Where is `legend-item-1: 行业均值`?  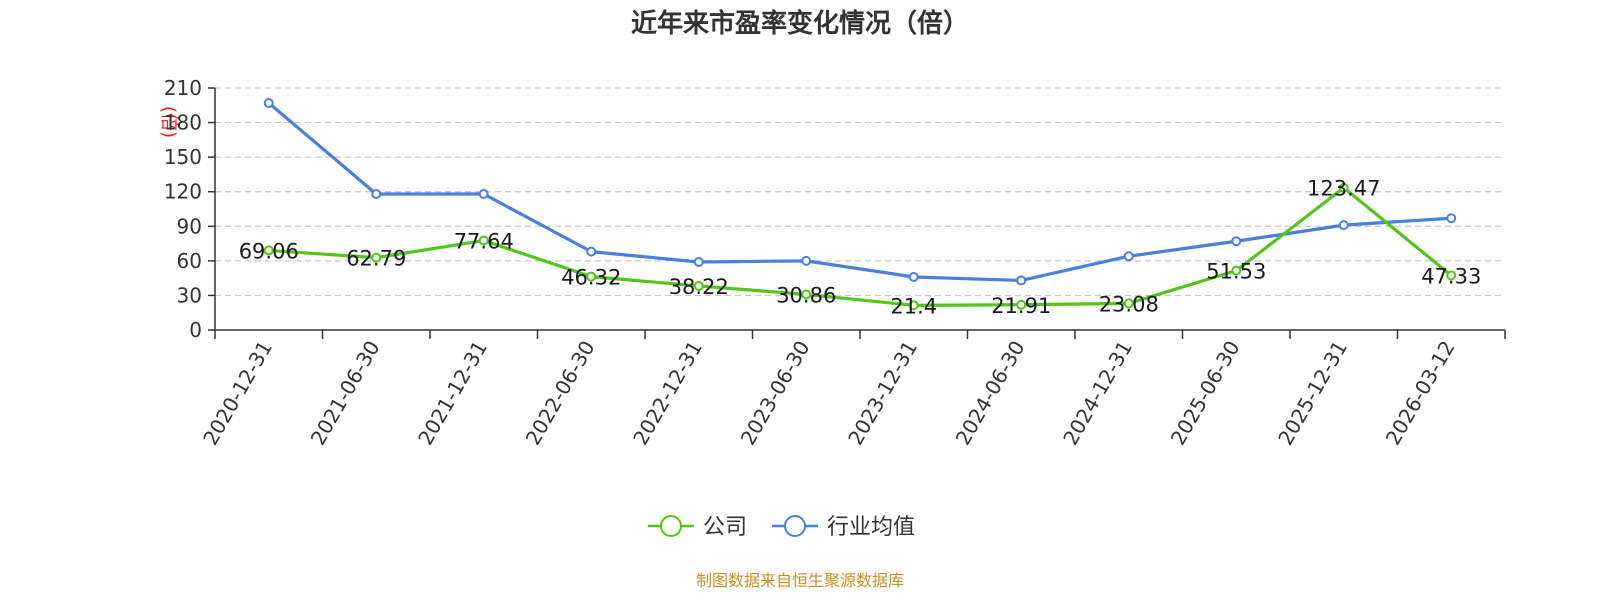 legend-item-1: 行业均值 is located at coordinates (843, 527).